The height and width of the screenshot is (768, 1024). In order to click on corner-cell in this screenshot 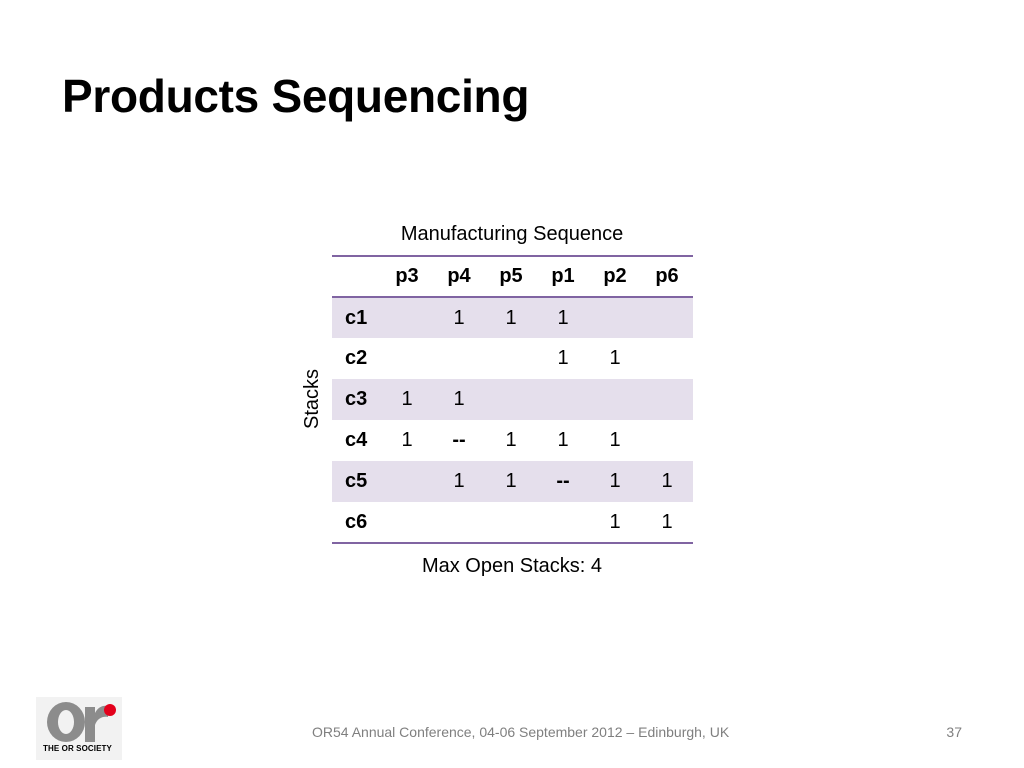, I will do `click(356, 276)`.